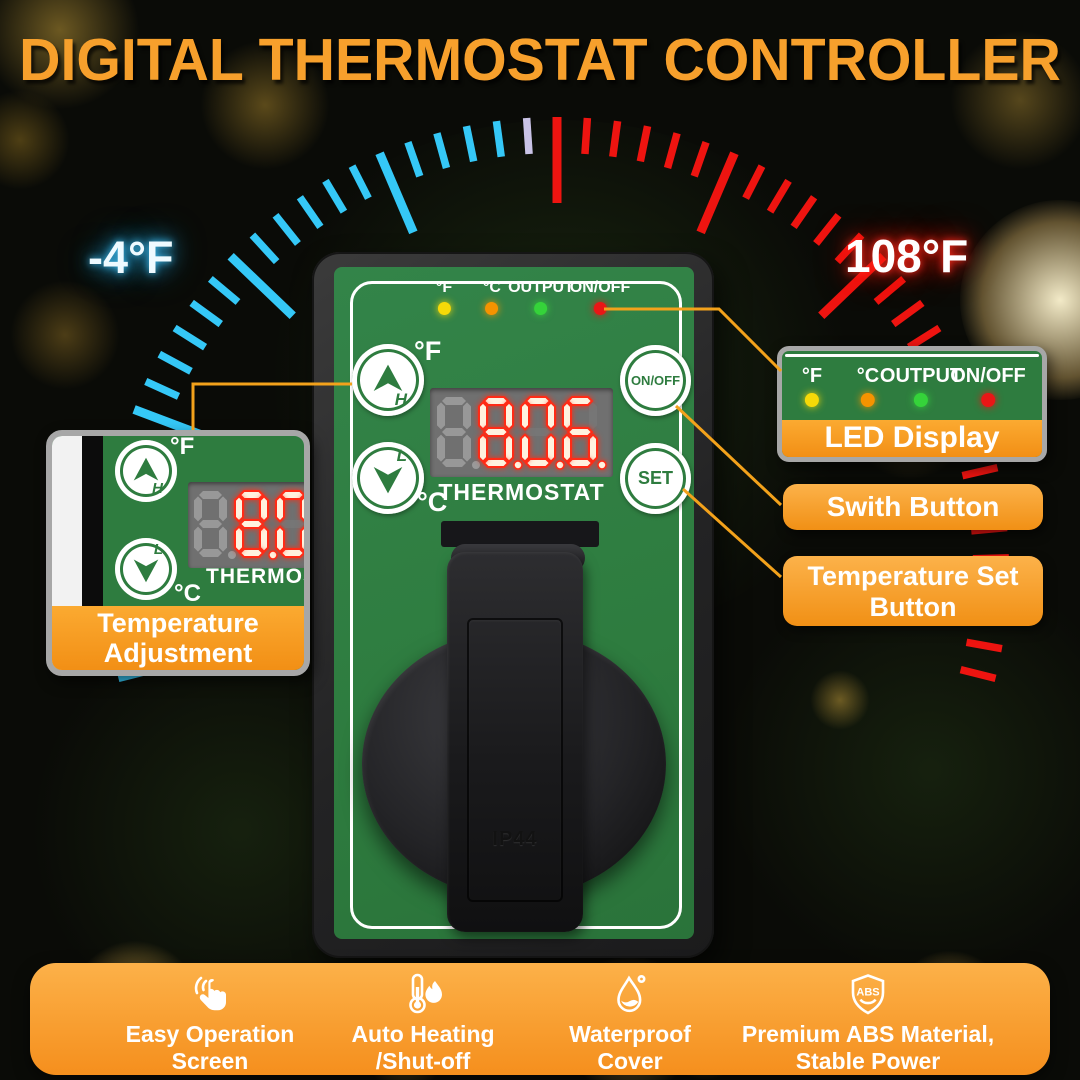 The width and height of the screenshot is (1080, 1080). What do you see at coordinates (912, 438) in the screenshot?
I see `led-display-label: LED Display` at bounding box center [912, 438].